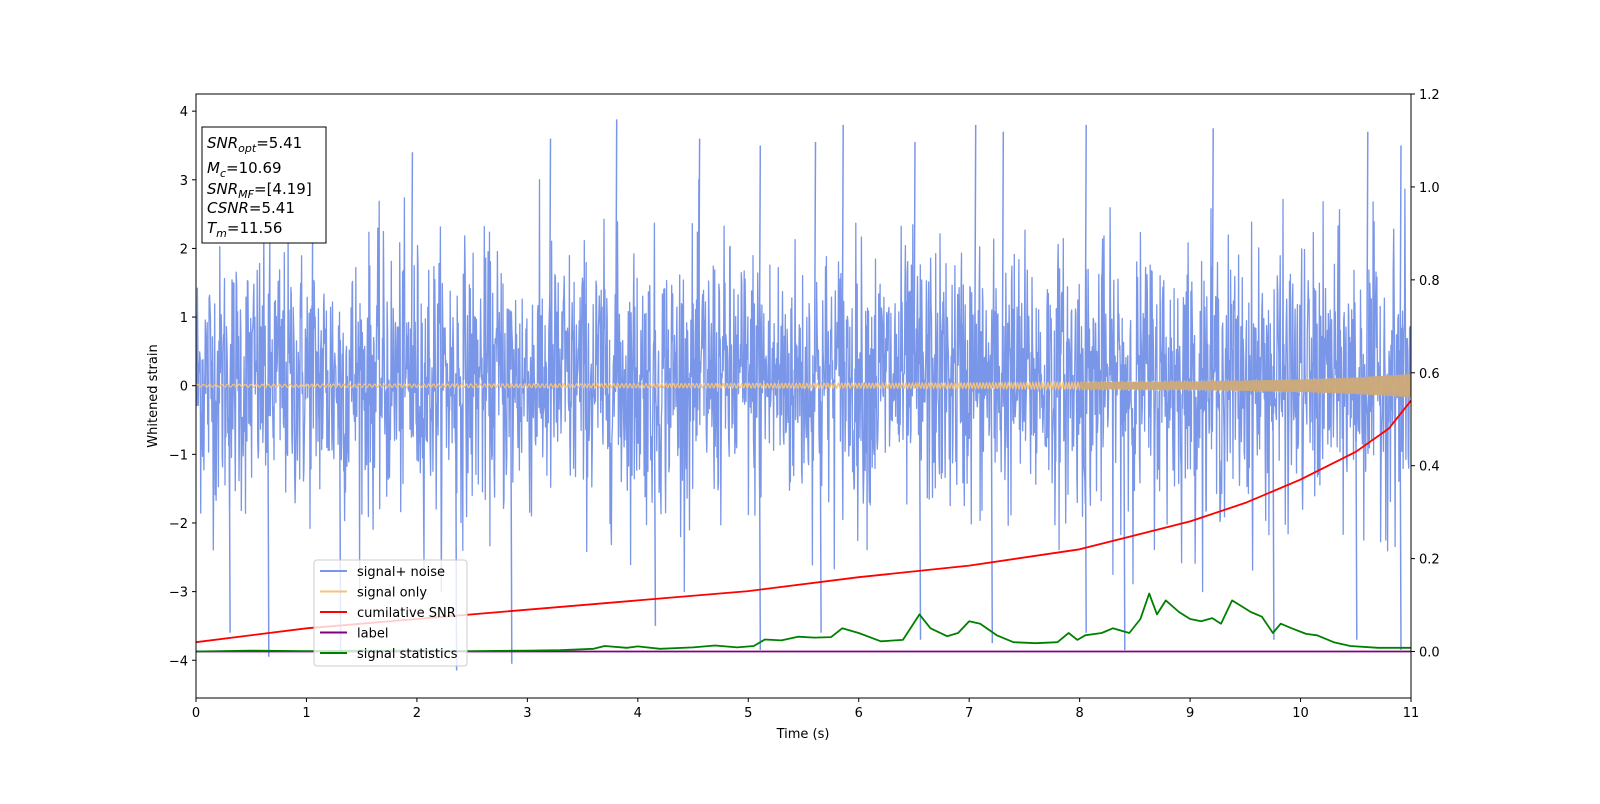 The width and height of the screenshot is (1600, 804). I want to click on x-tick-label: 3, so click(527, 713).